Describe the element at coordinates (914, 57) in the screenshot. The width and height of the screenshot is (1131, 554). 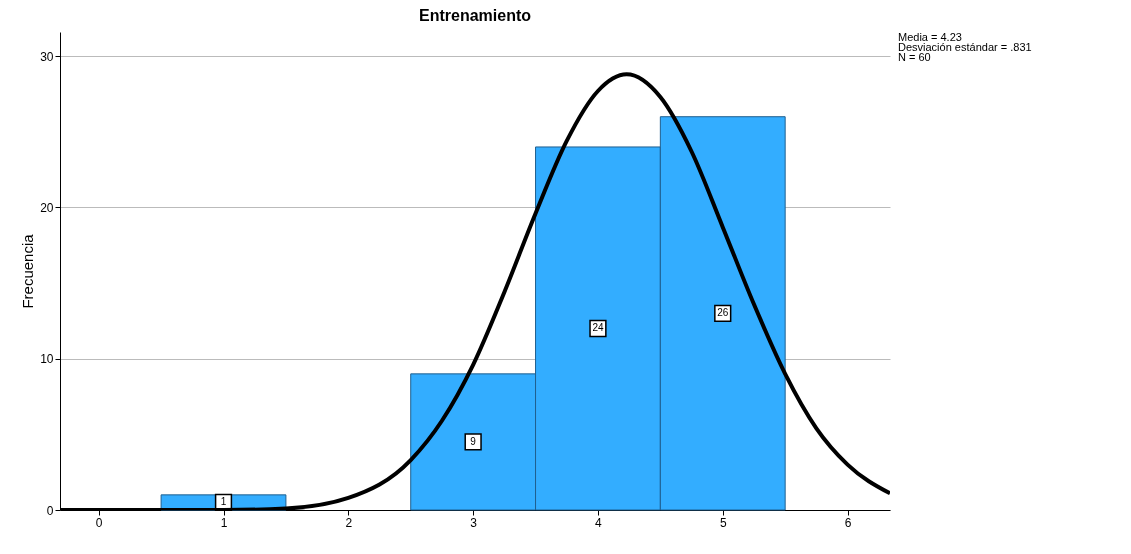
I see `text: N = 60` at that location.